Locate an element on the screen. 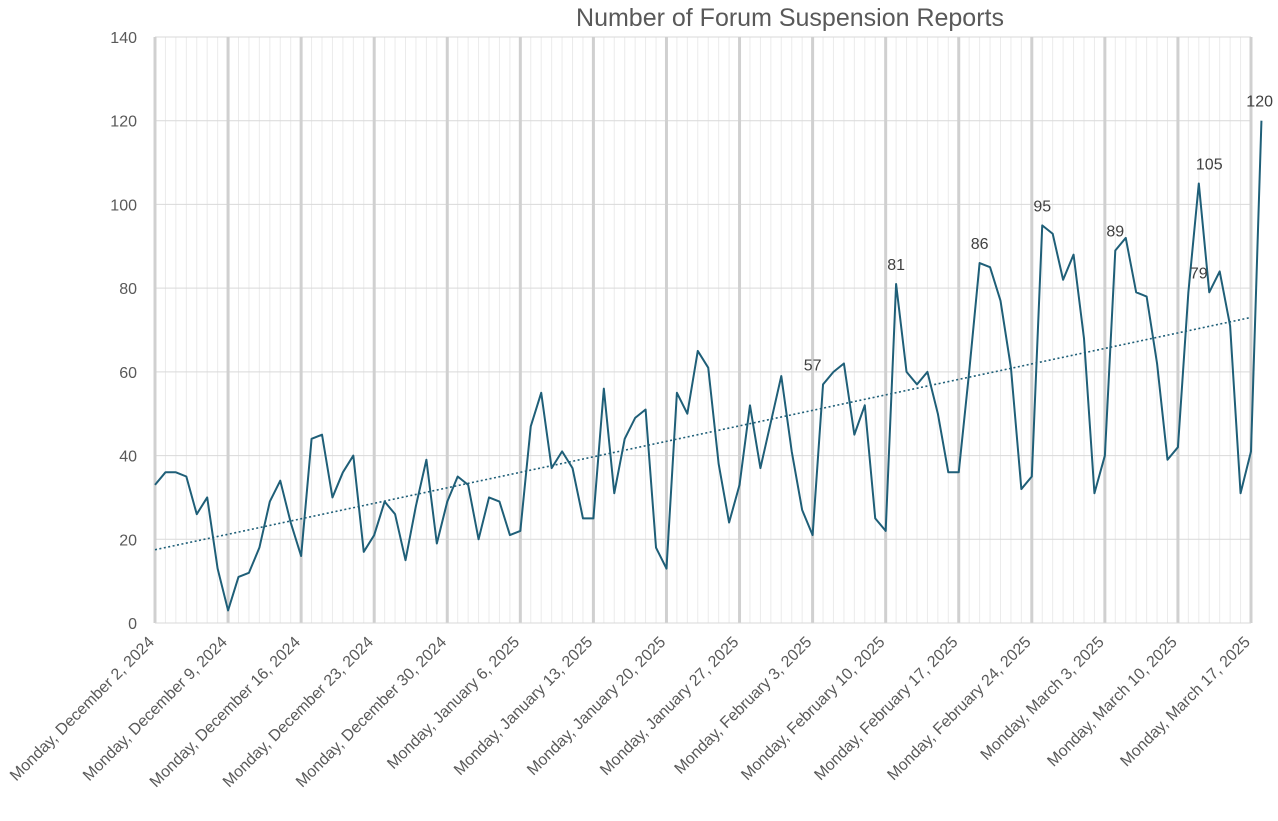 The image size is (1278, 821). x-tick-label: Monday, December 30, 2024 is located at coordinates (371, 712).